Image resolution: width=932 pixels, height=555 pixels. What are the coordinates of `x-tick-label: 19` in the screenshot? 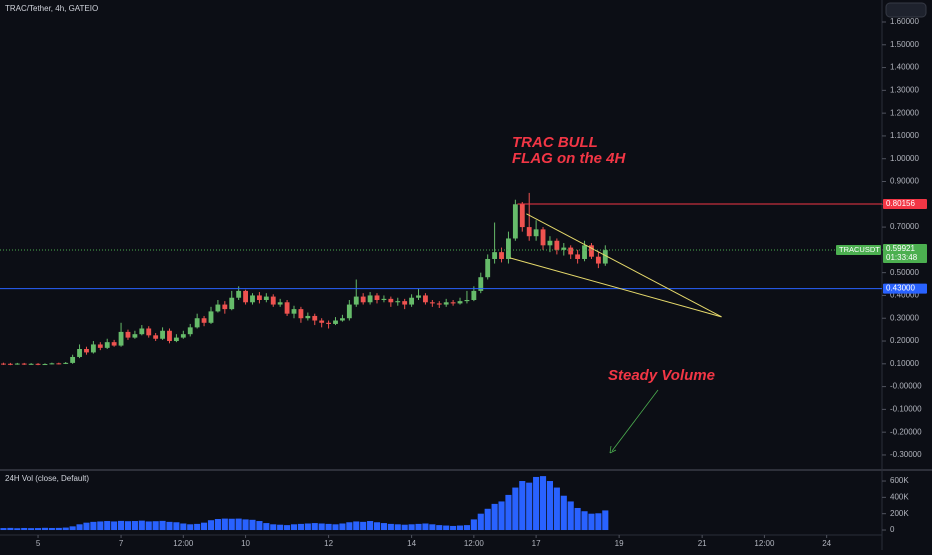 It's located at (619, 543).